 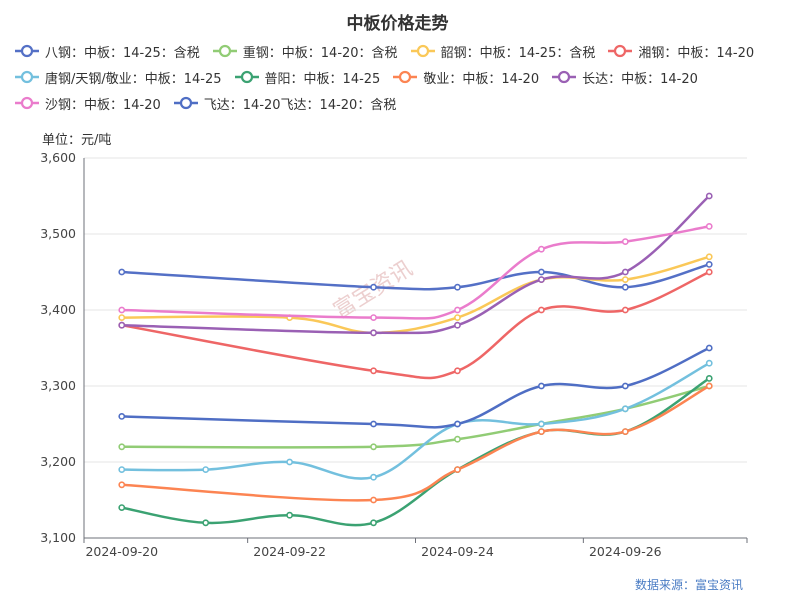 What do you see at coordinates (103, 105) in the screenshot?
I see `legend-label: 沙钢：中板：14-20` at bounding box center [103, 105].